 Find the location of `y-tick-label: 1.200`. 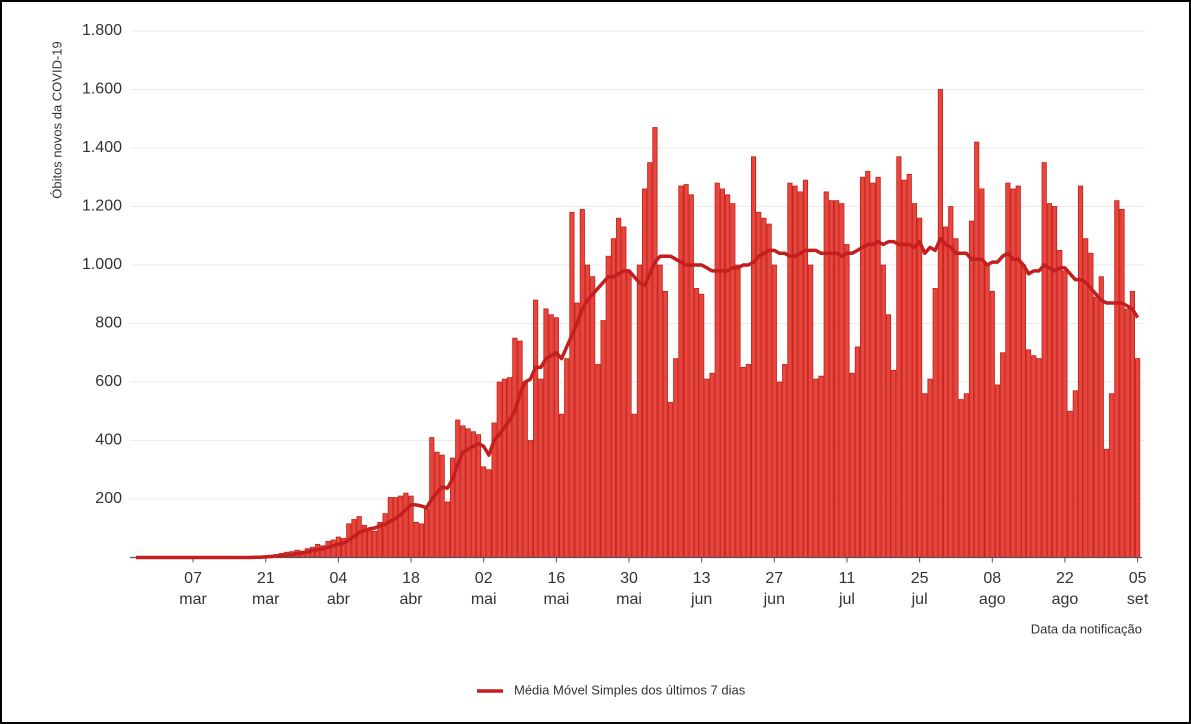

y-tick-label: 1.200 is located at coordinates (102, 206).